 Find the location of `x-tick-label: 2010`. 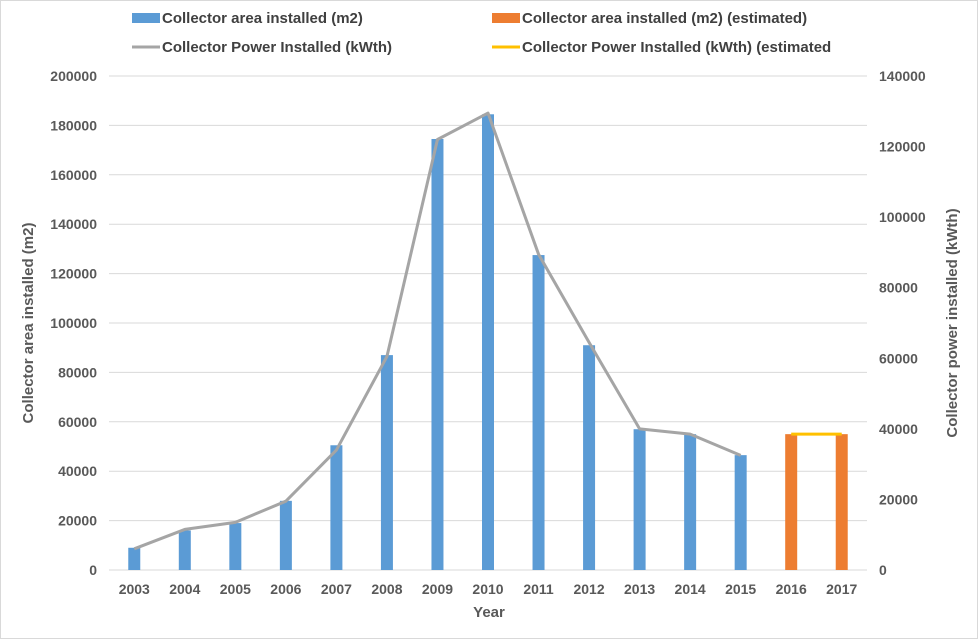

x-tick-label: 2010 is located at coordinates (487, 589).